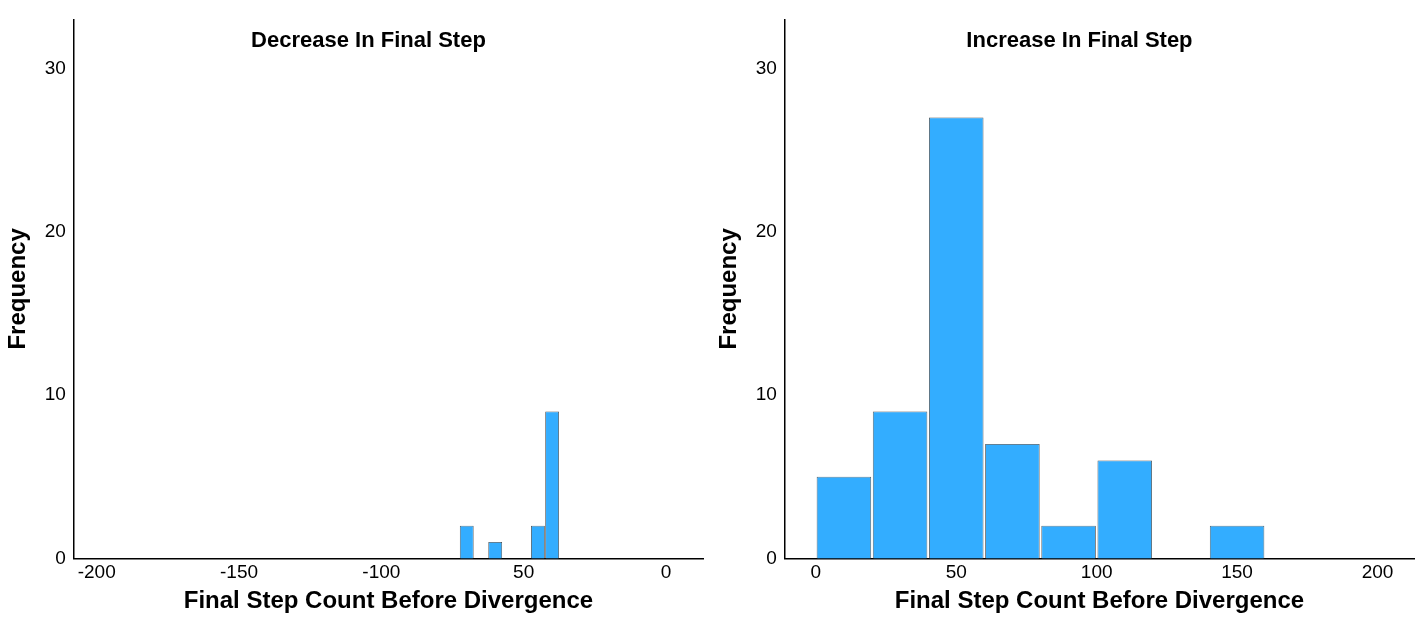 The image size is (1423, 620). Describe the element at coordinates (1079, 40) in the screenshot. I see `chart-title: Increase In Final Step` at that location.